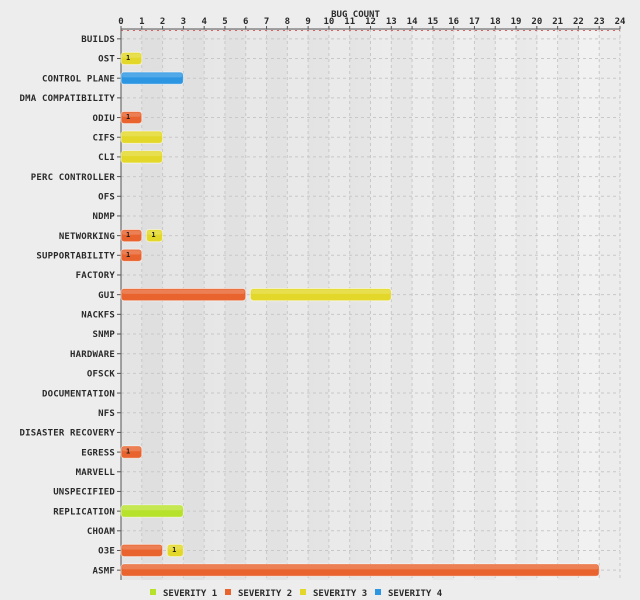 This screenshot has width=640, height=600. Describe the element at coordinates (84, 512) in the screenshot. I see `category-label: REPLICATION` at that location.